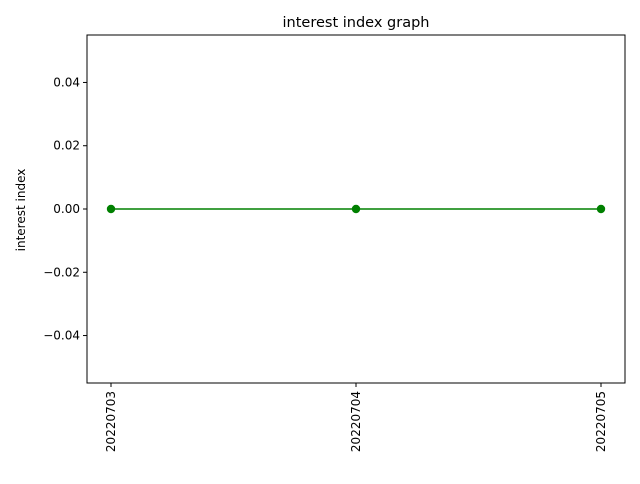  Describe the element at coordinates (601, 421) in the screenshot. I see `x-tick-label: 20220705` at that location.